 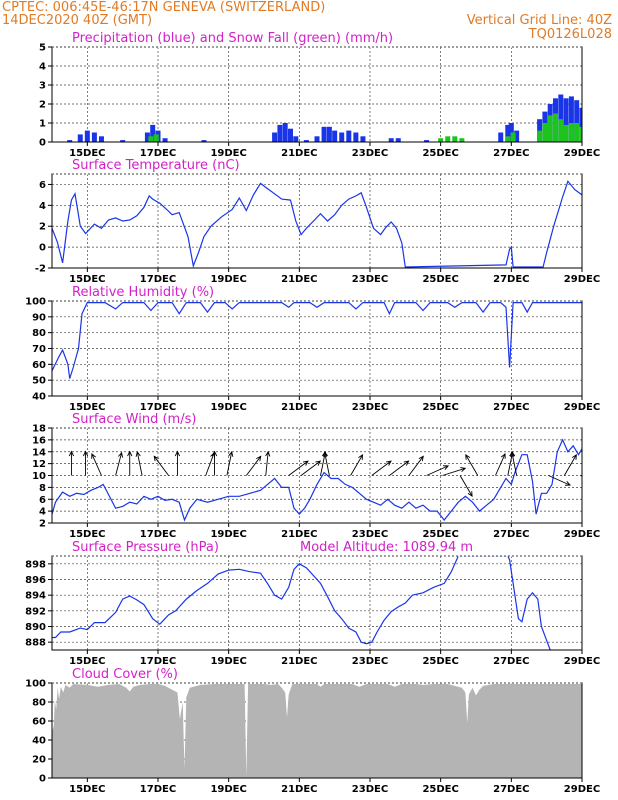 I want to click on temp-line, so click(x=317, y=224).